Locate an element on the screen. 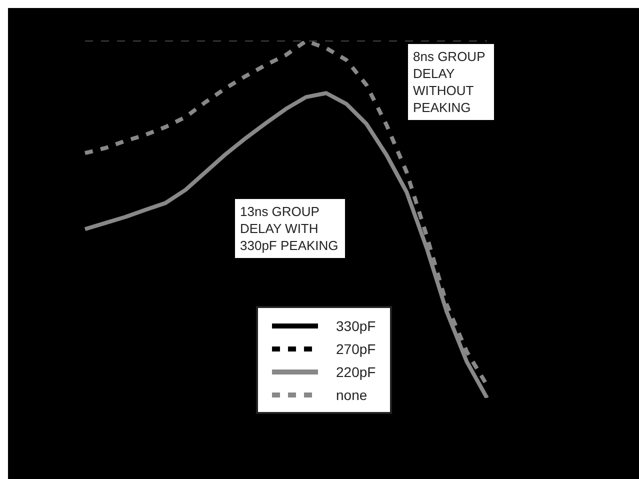 The width and height of the screenshot is (639, 479). legend-label: 330pF is located at coordinates (356, 326).